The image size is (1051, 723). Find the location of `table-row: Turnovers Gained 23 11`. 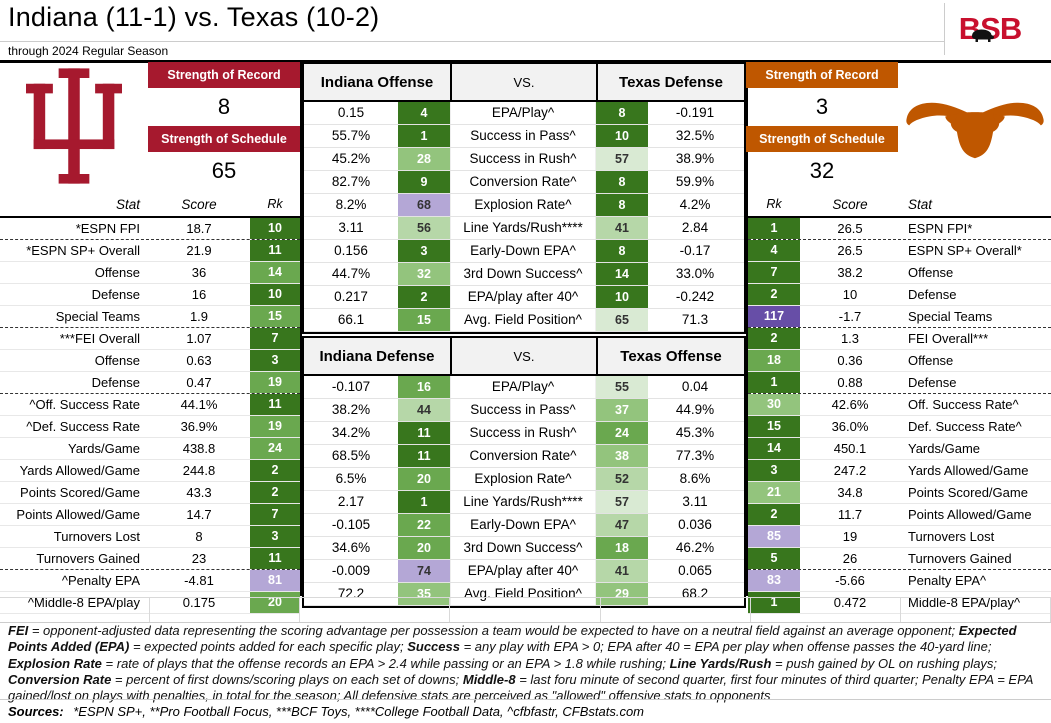

table-row: Turnovers Gained 23 11 is located at coordinates (150, 559).